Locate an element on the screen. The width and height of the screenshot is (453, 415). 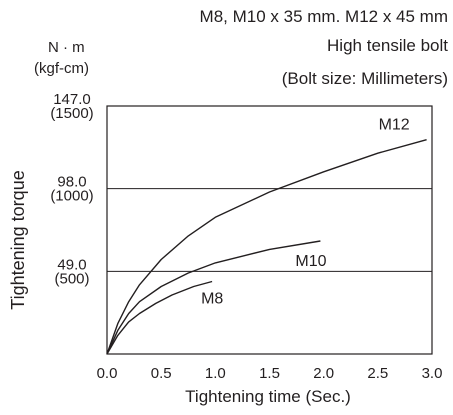
y-tick-label: 49.0 is located at coordinates (71, 264).